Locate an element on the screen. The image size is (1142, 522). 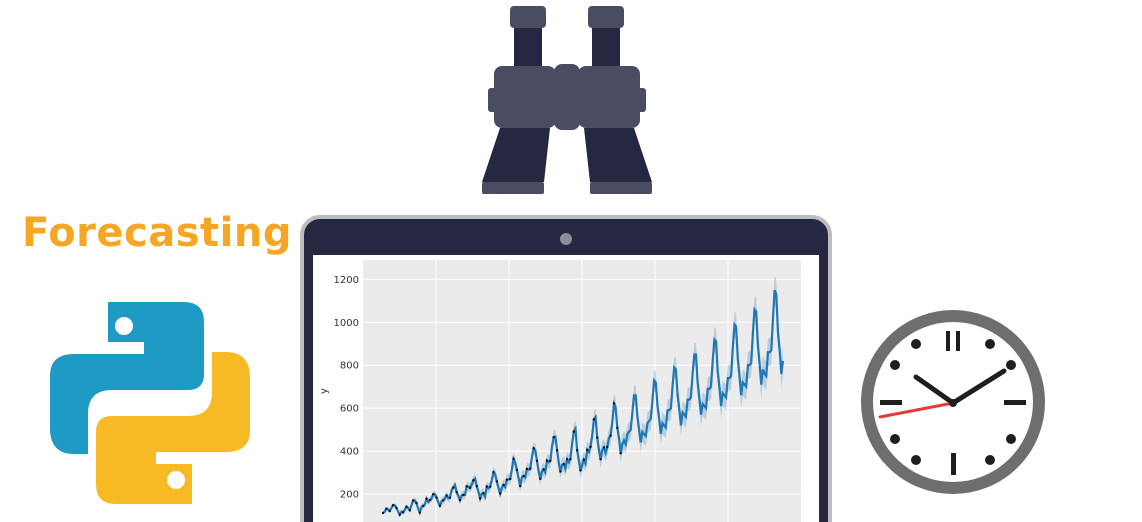
y-tick-label: 400 is located at coordinates (349, 452).